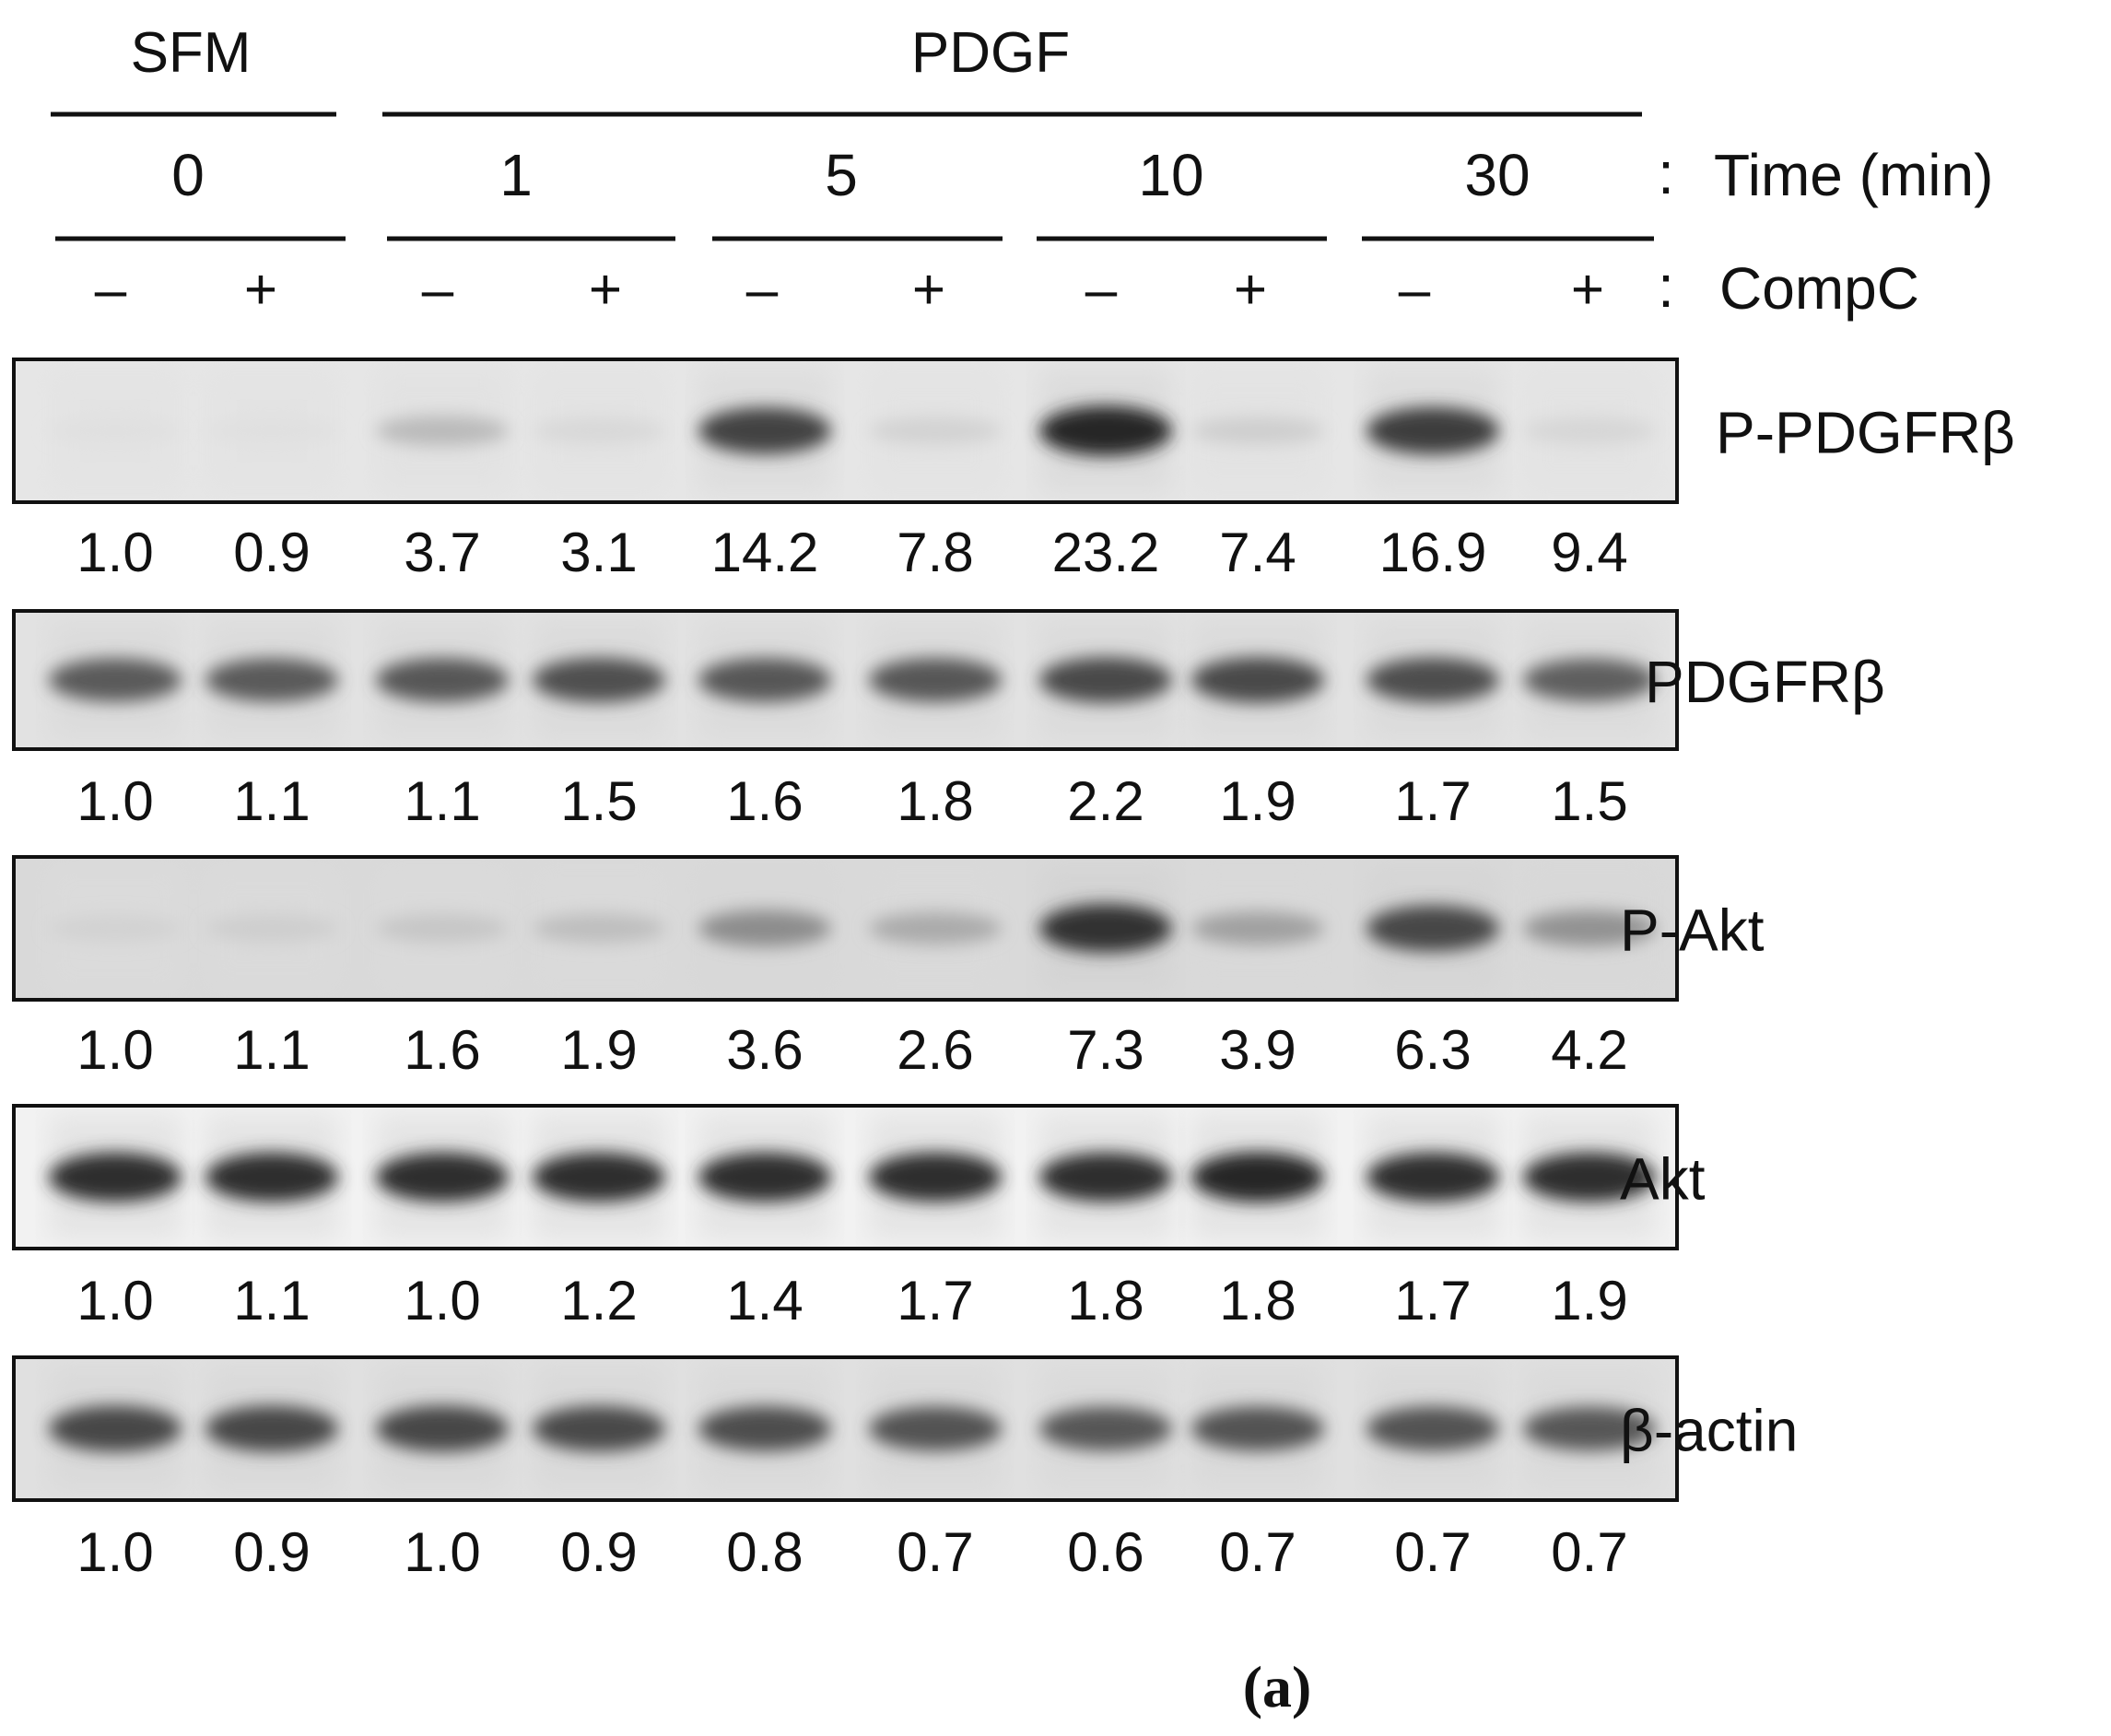  I want to click on time-value: 30, so click(1497, 175).